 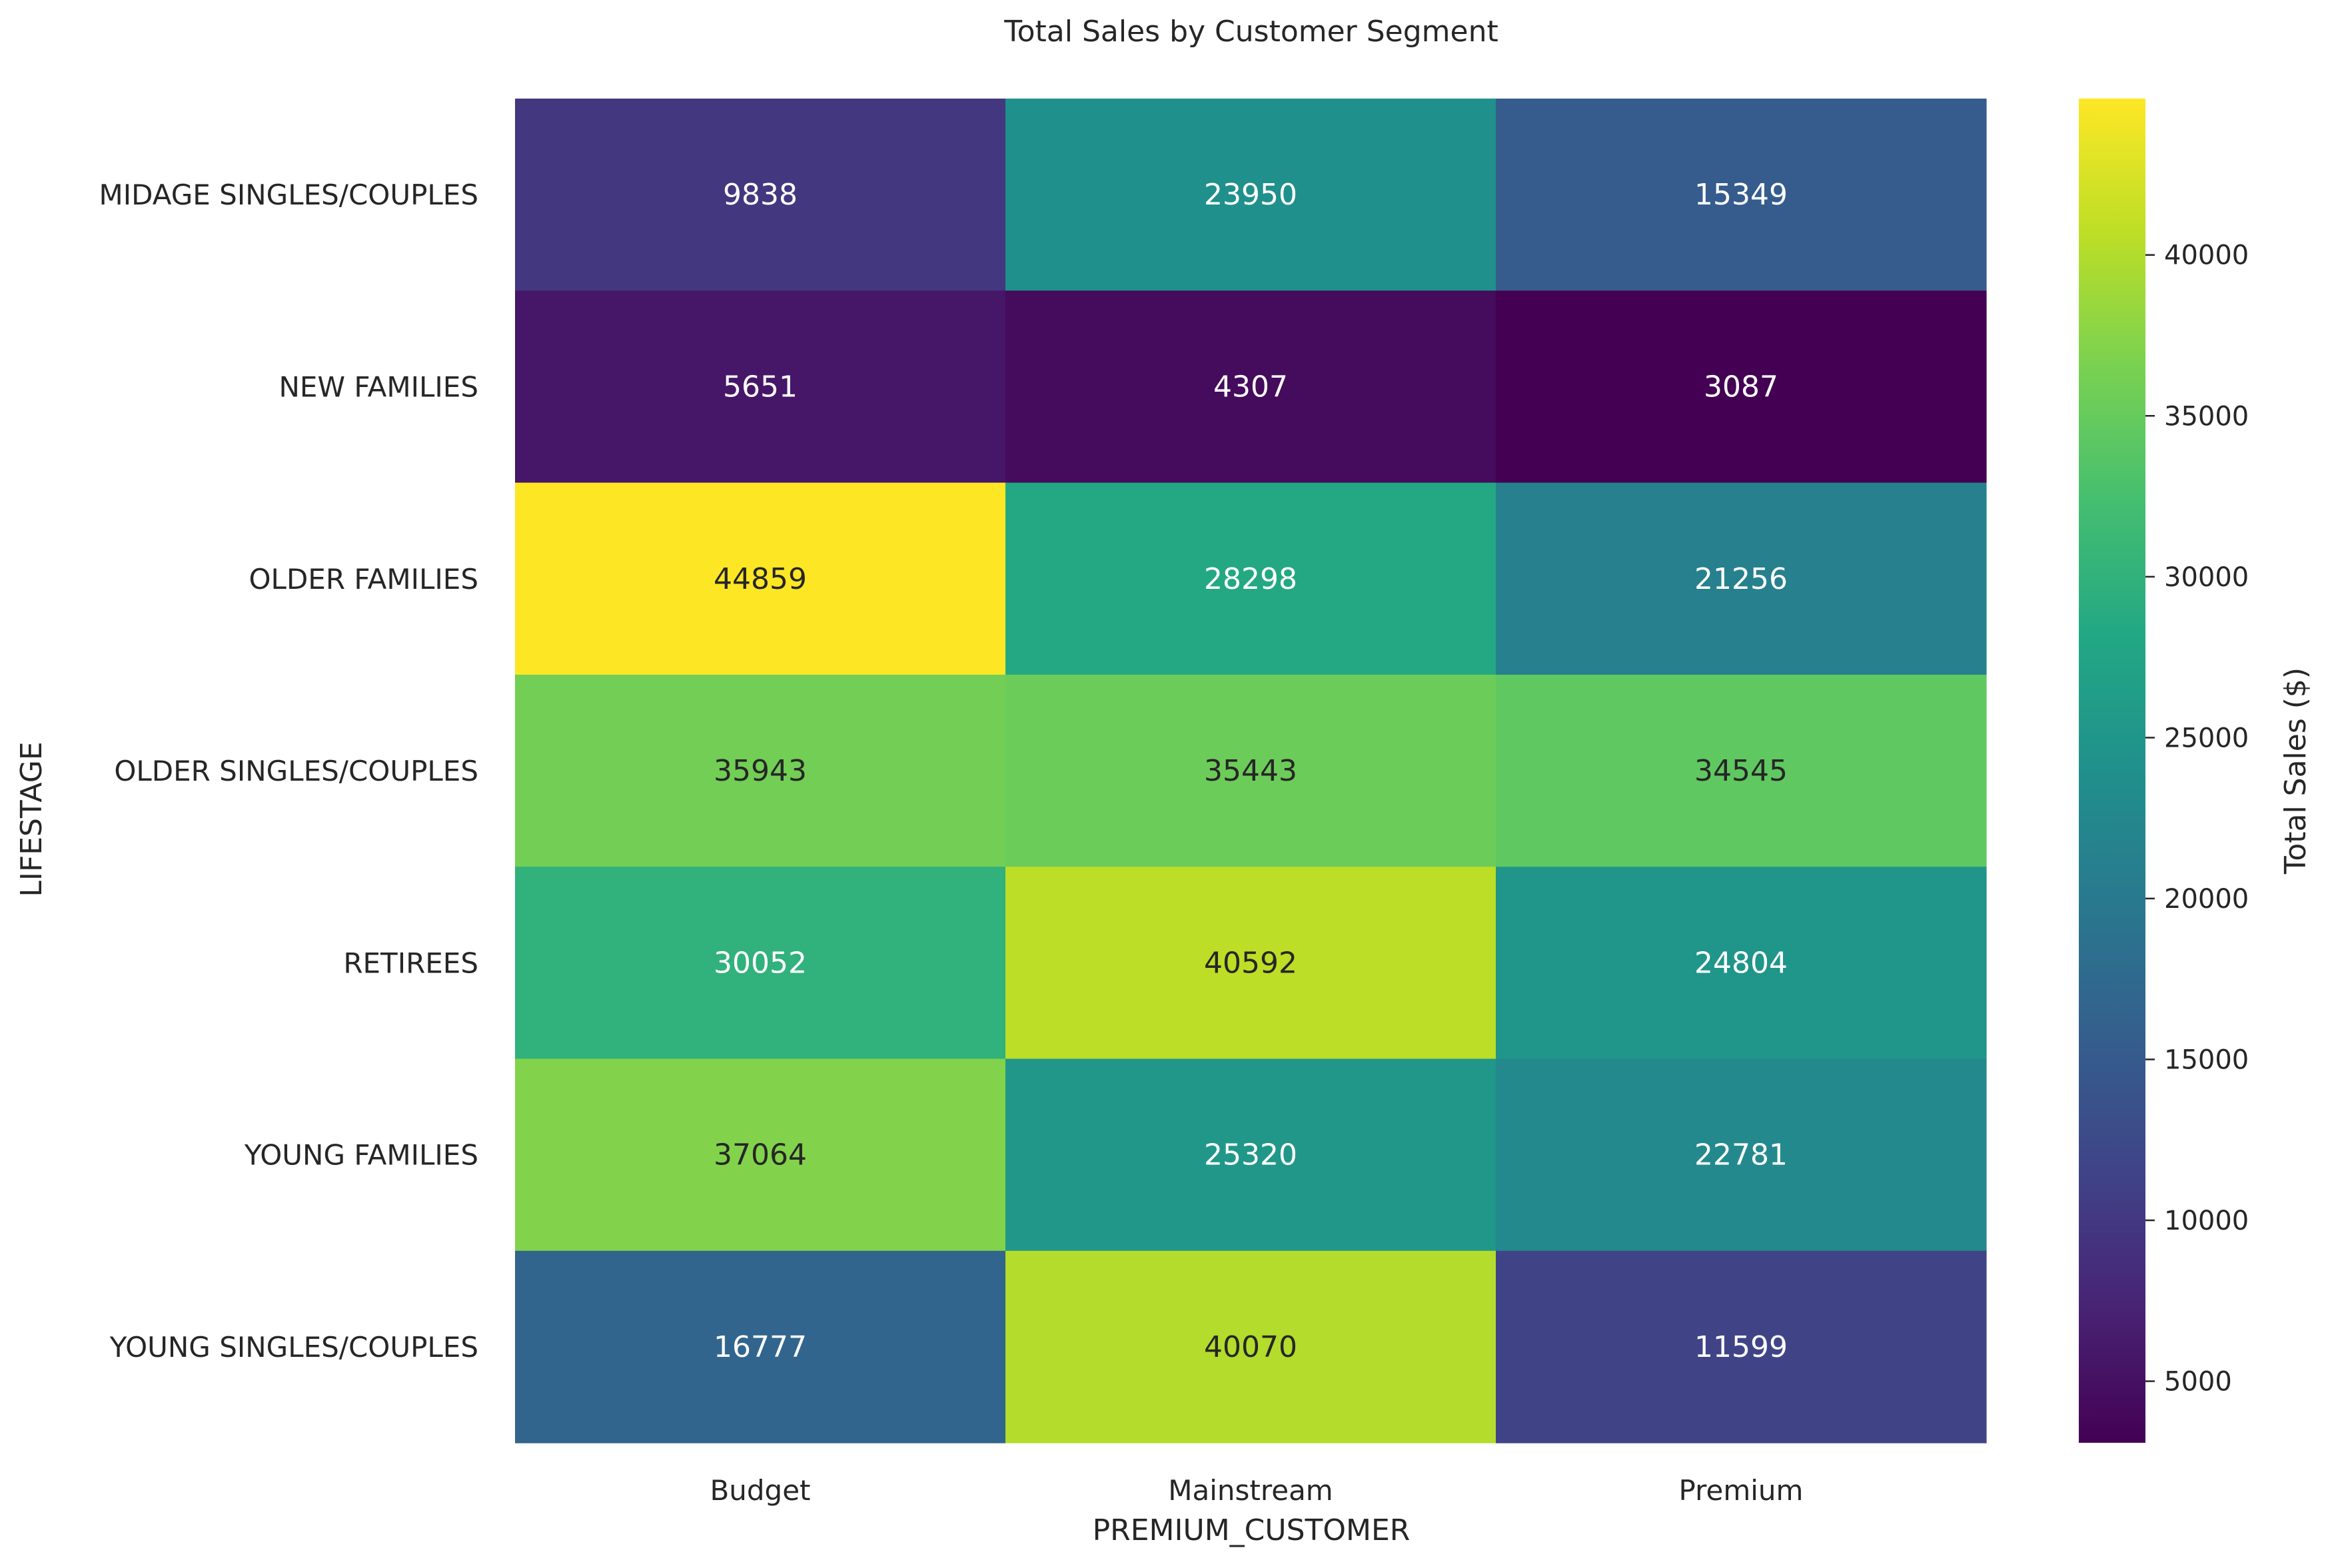 I want to click on cell-value-label: 22781, so click(x=1741, y=1155).